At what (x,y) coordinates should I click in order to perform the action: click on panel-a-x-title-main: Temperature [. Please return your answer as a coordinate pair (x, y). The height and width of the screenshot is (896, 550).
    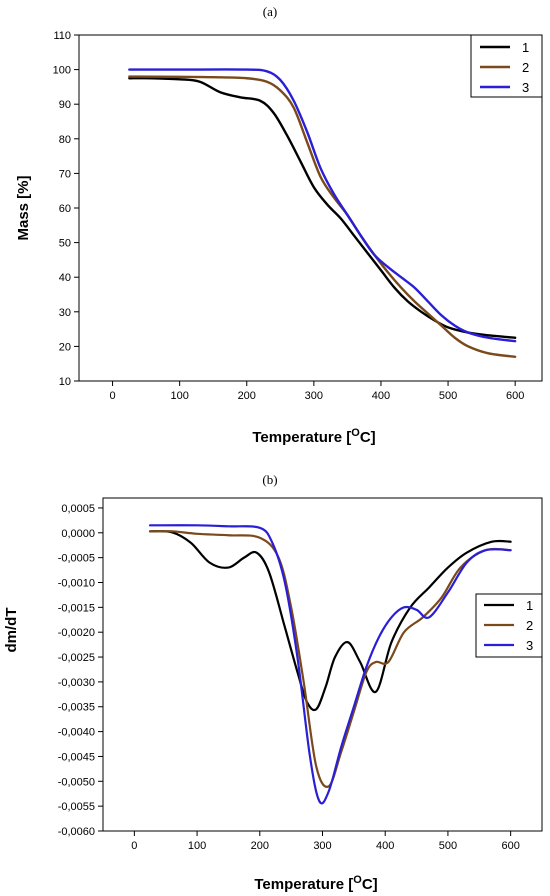
    Looking at the image, I should click on (301, 437).